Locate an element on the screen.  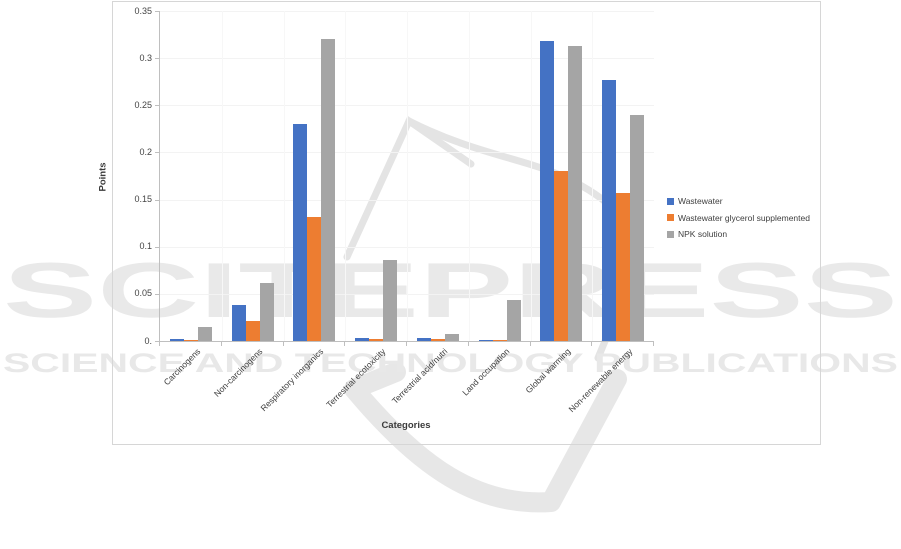
bar-wastewater-terrestrial-acid-nutri is located at coordinates (424, 339).